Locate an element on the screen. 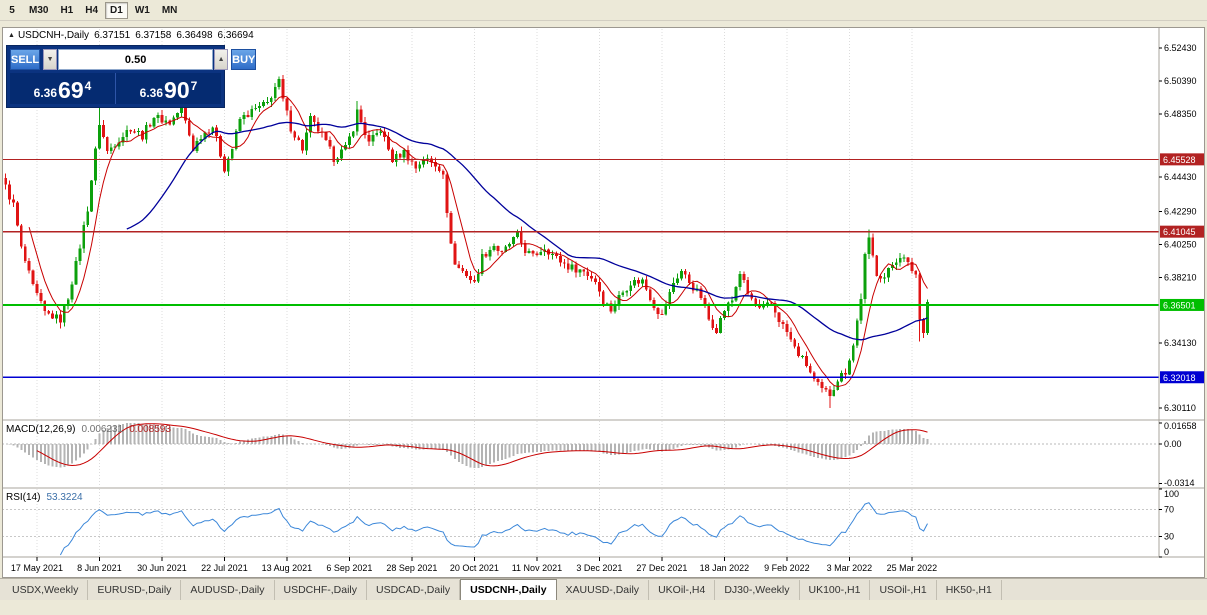  tab-usdchf-daily: USDCHF-,Daily is located at coordinates (321, 590).